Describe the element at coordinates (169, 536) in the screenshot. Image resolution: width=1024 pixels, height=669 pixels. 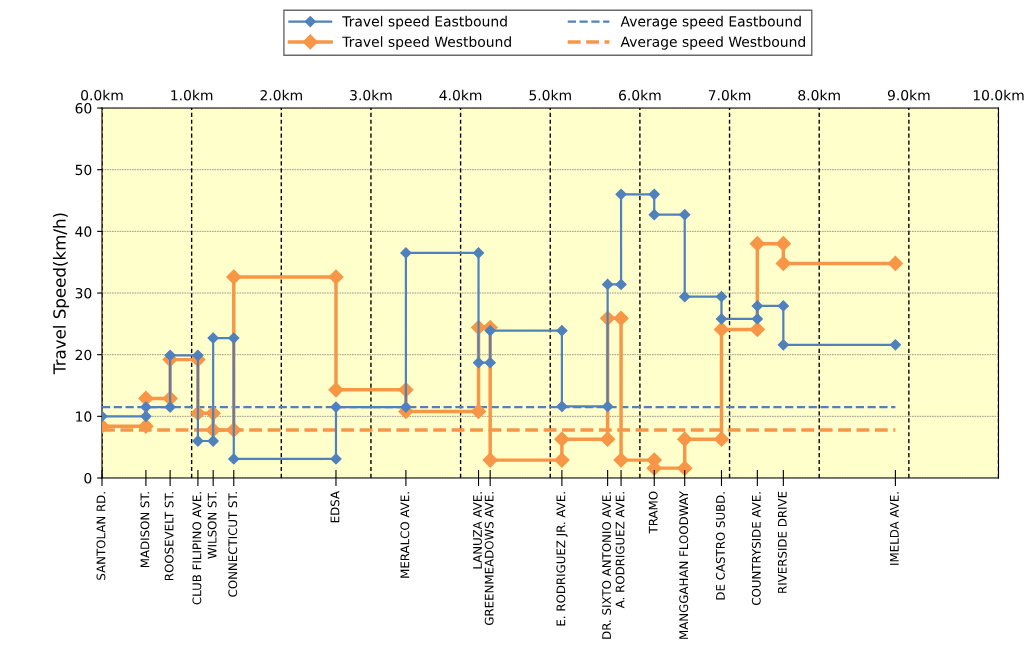
I see `text: ROOSEVELT ST.` at that location.